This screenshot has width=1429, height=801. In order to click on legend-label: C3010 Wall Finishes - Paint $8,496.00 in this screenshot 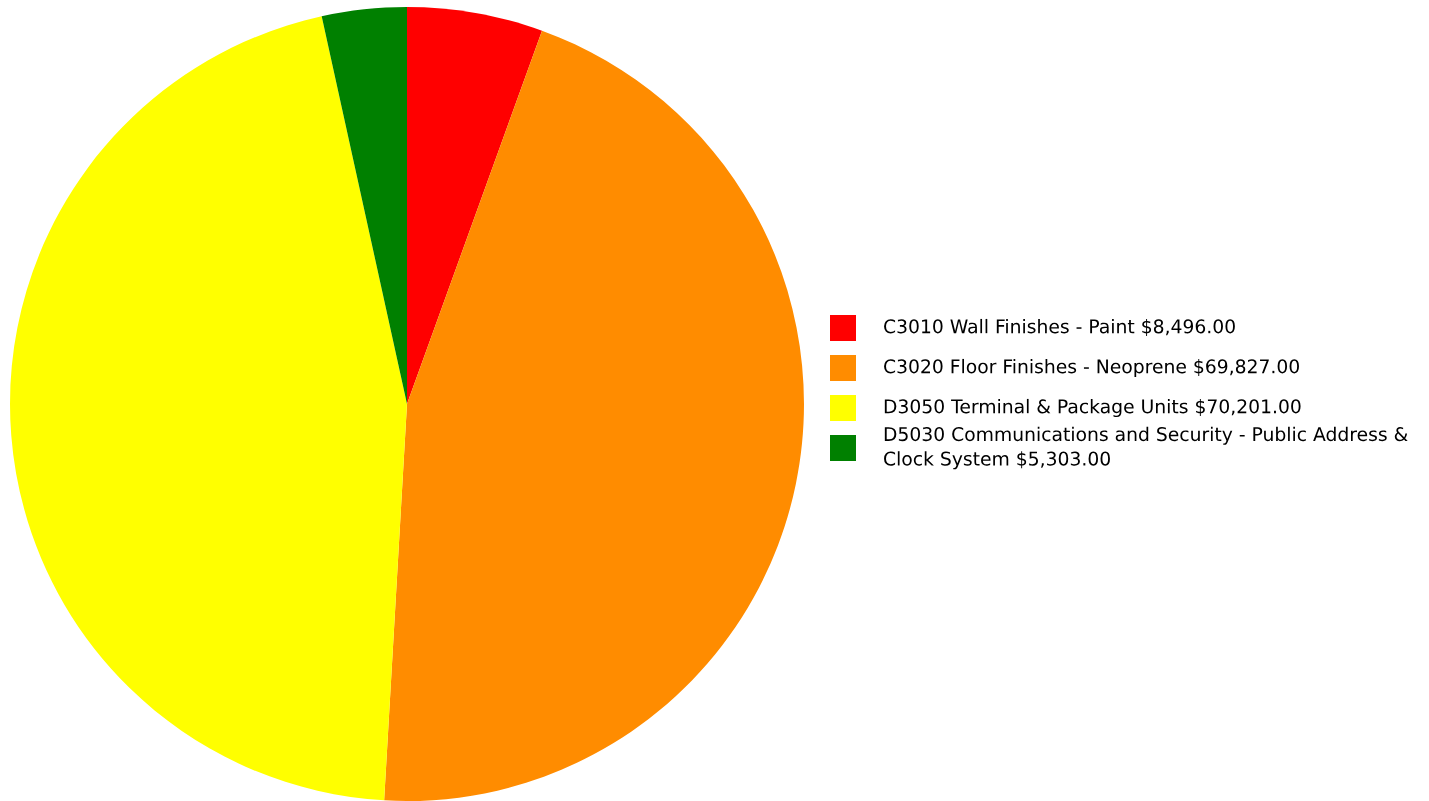, I will do `click(1059, 327)`.